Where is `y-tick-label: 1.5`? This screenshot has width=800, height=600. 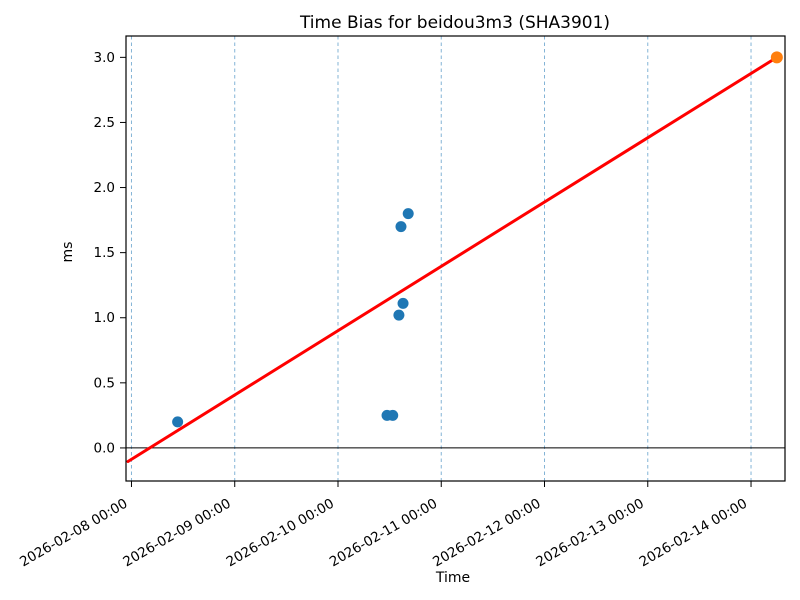 y-tick-label: 1.5 is located at coordinates (104, 253).